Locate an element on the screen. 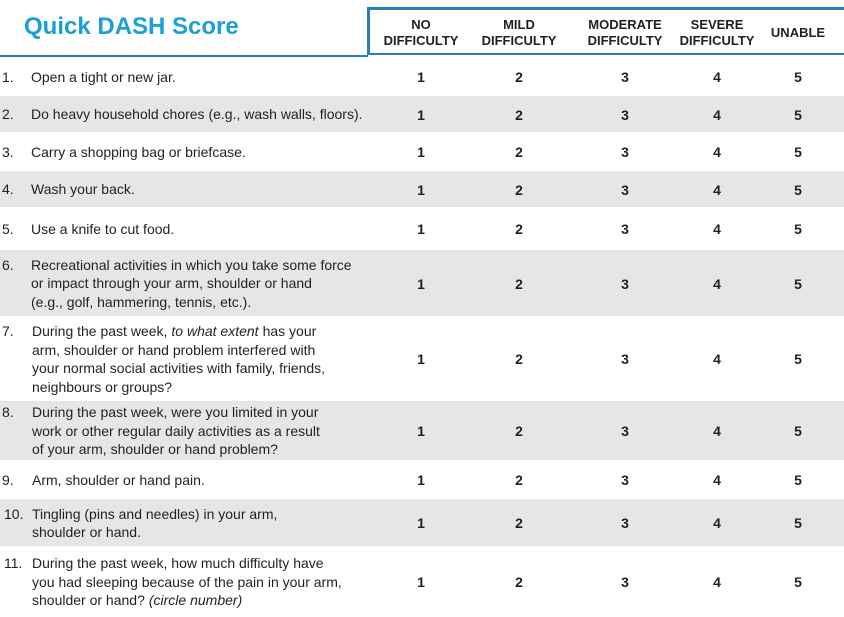 This screenshot has height=617, width=844. text-segment: (circle number) is located at coordinates (195, 600).